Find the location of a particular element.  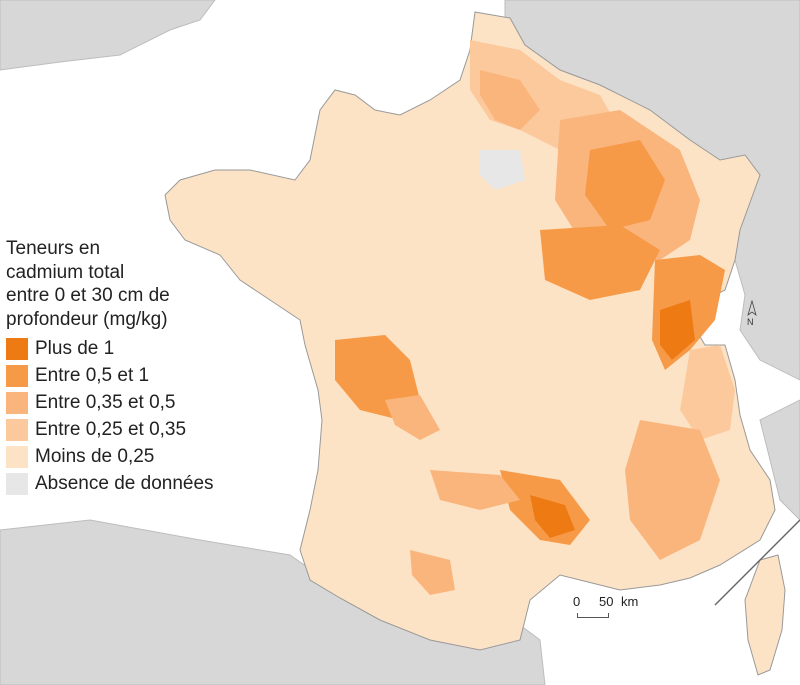

zone-paris-nodata is located at coordinates (502, 170).